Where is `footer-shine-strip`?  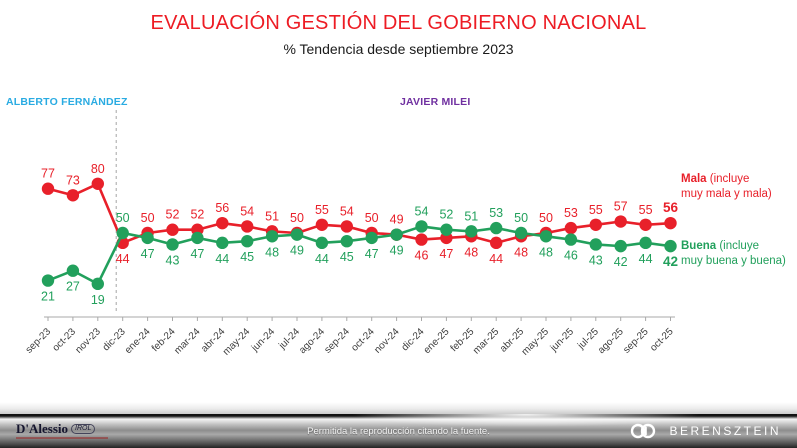 footer-shine-strip is located at coordinates (398, 408).